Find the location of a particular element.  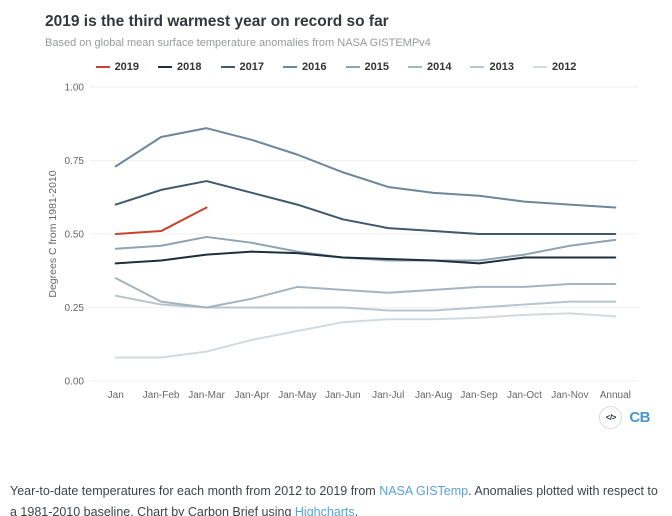

legend-item-2017: 2017 is located at coordinates (242, 67).